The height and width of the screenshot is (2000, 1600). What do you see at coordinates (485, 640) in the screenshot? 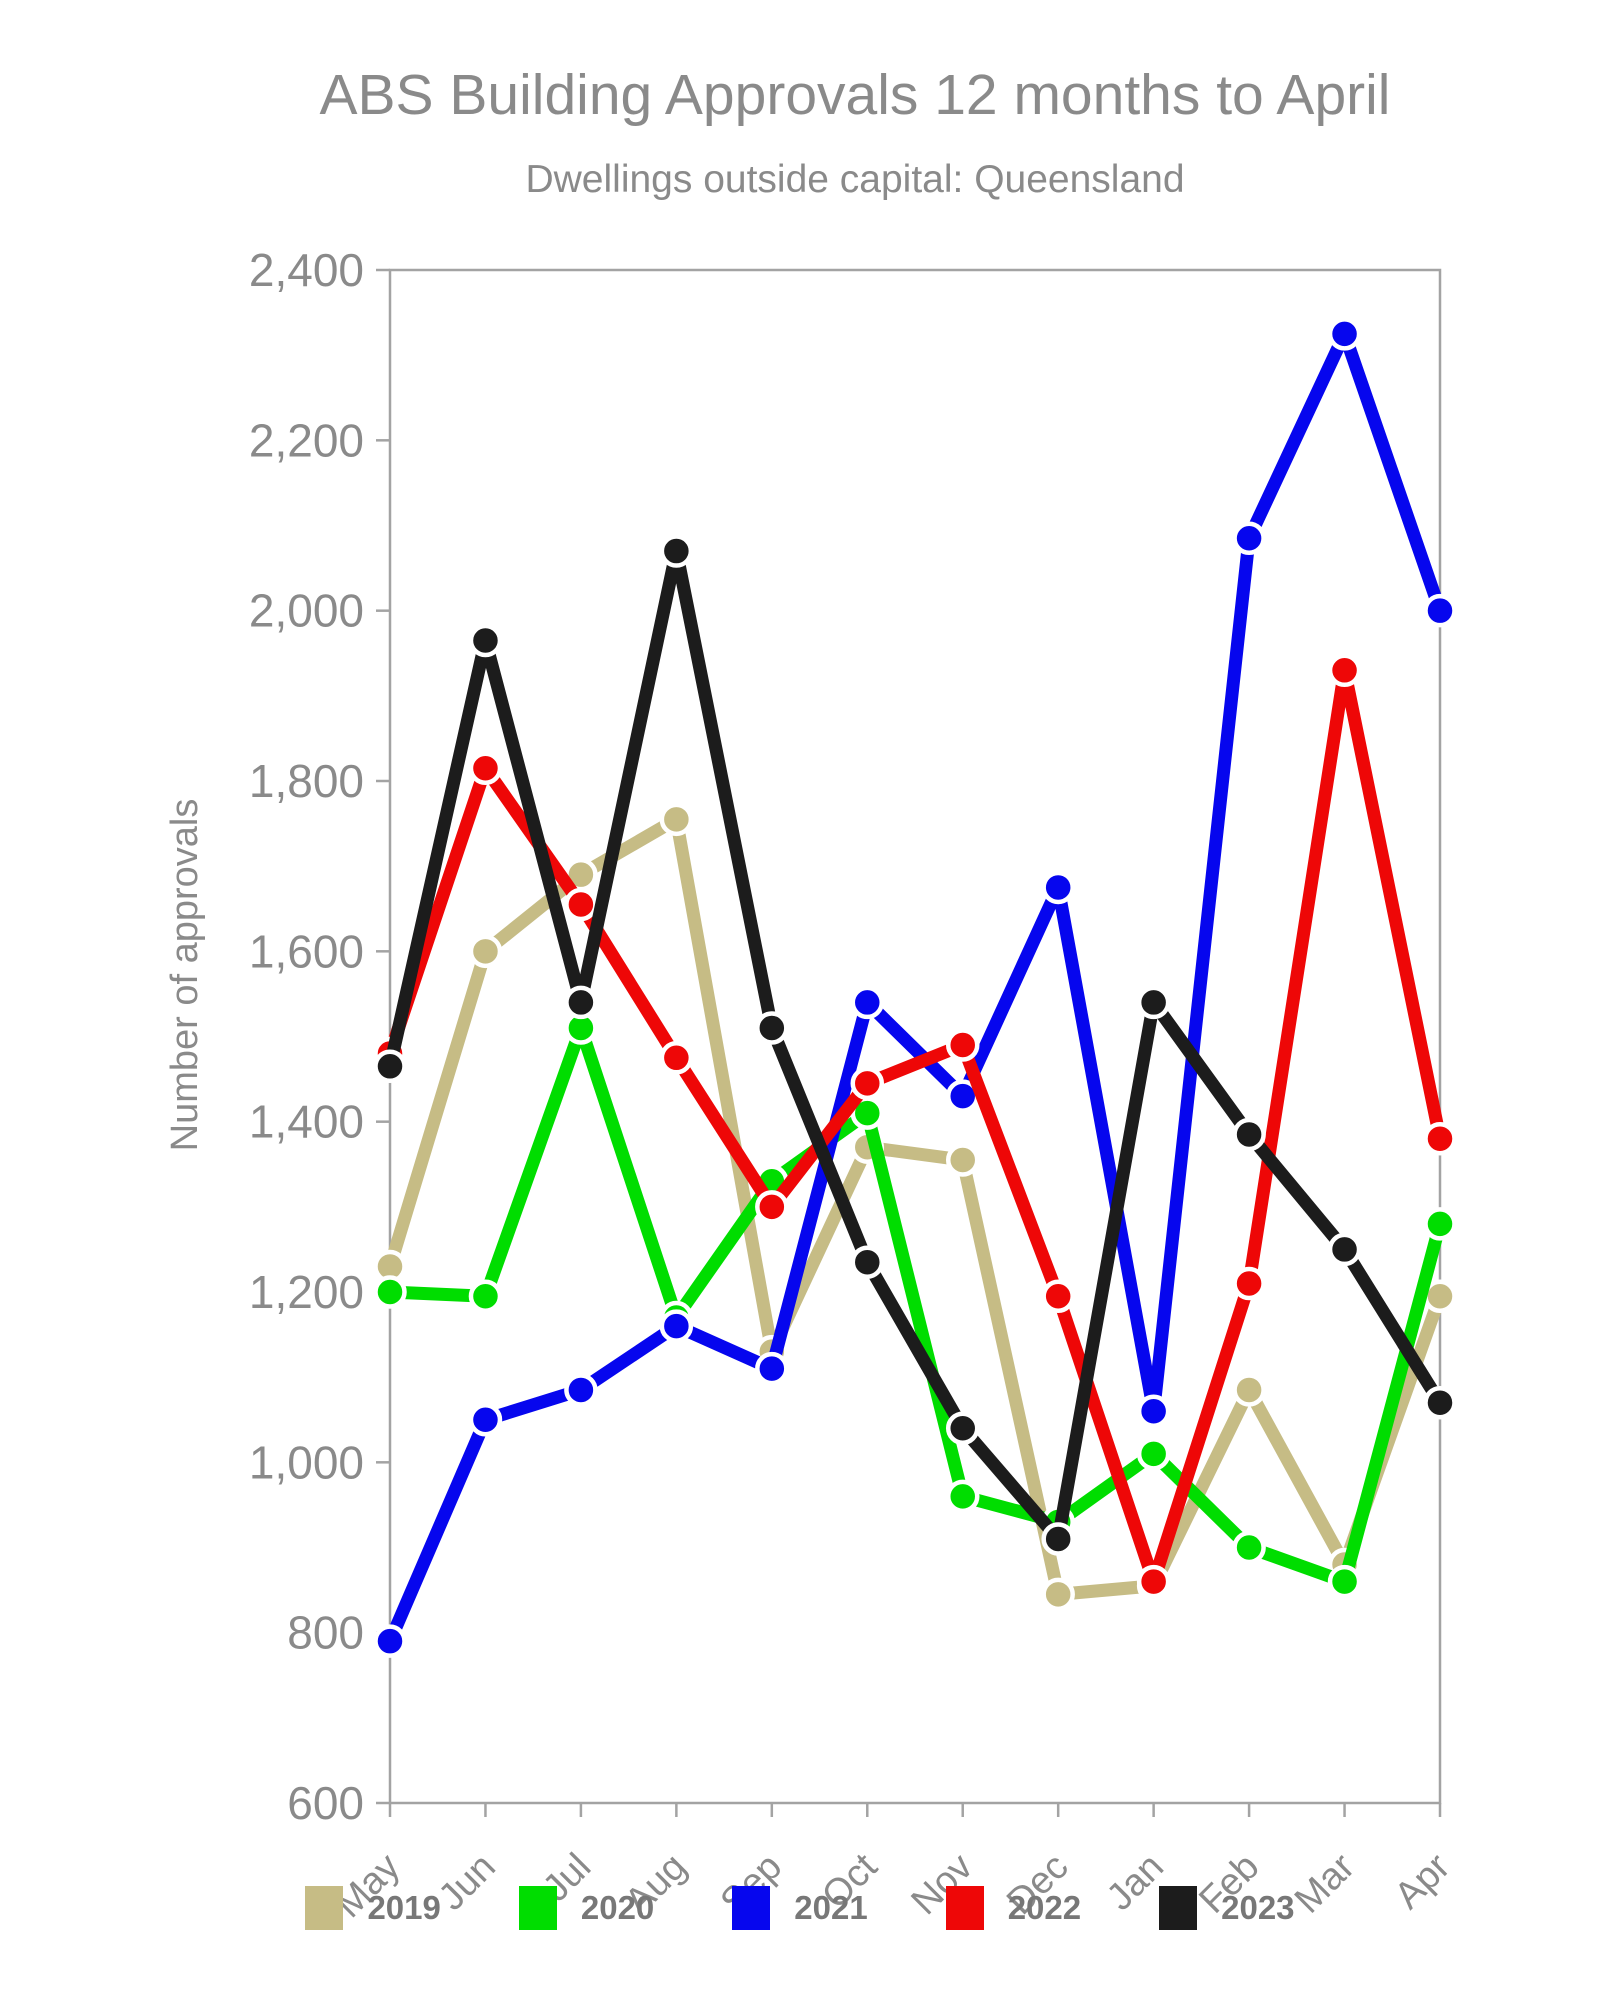
I see `marker-2023-jun` at bounding box center [485, 640].